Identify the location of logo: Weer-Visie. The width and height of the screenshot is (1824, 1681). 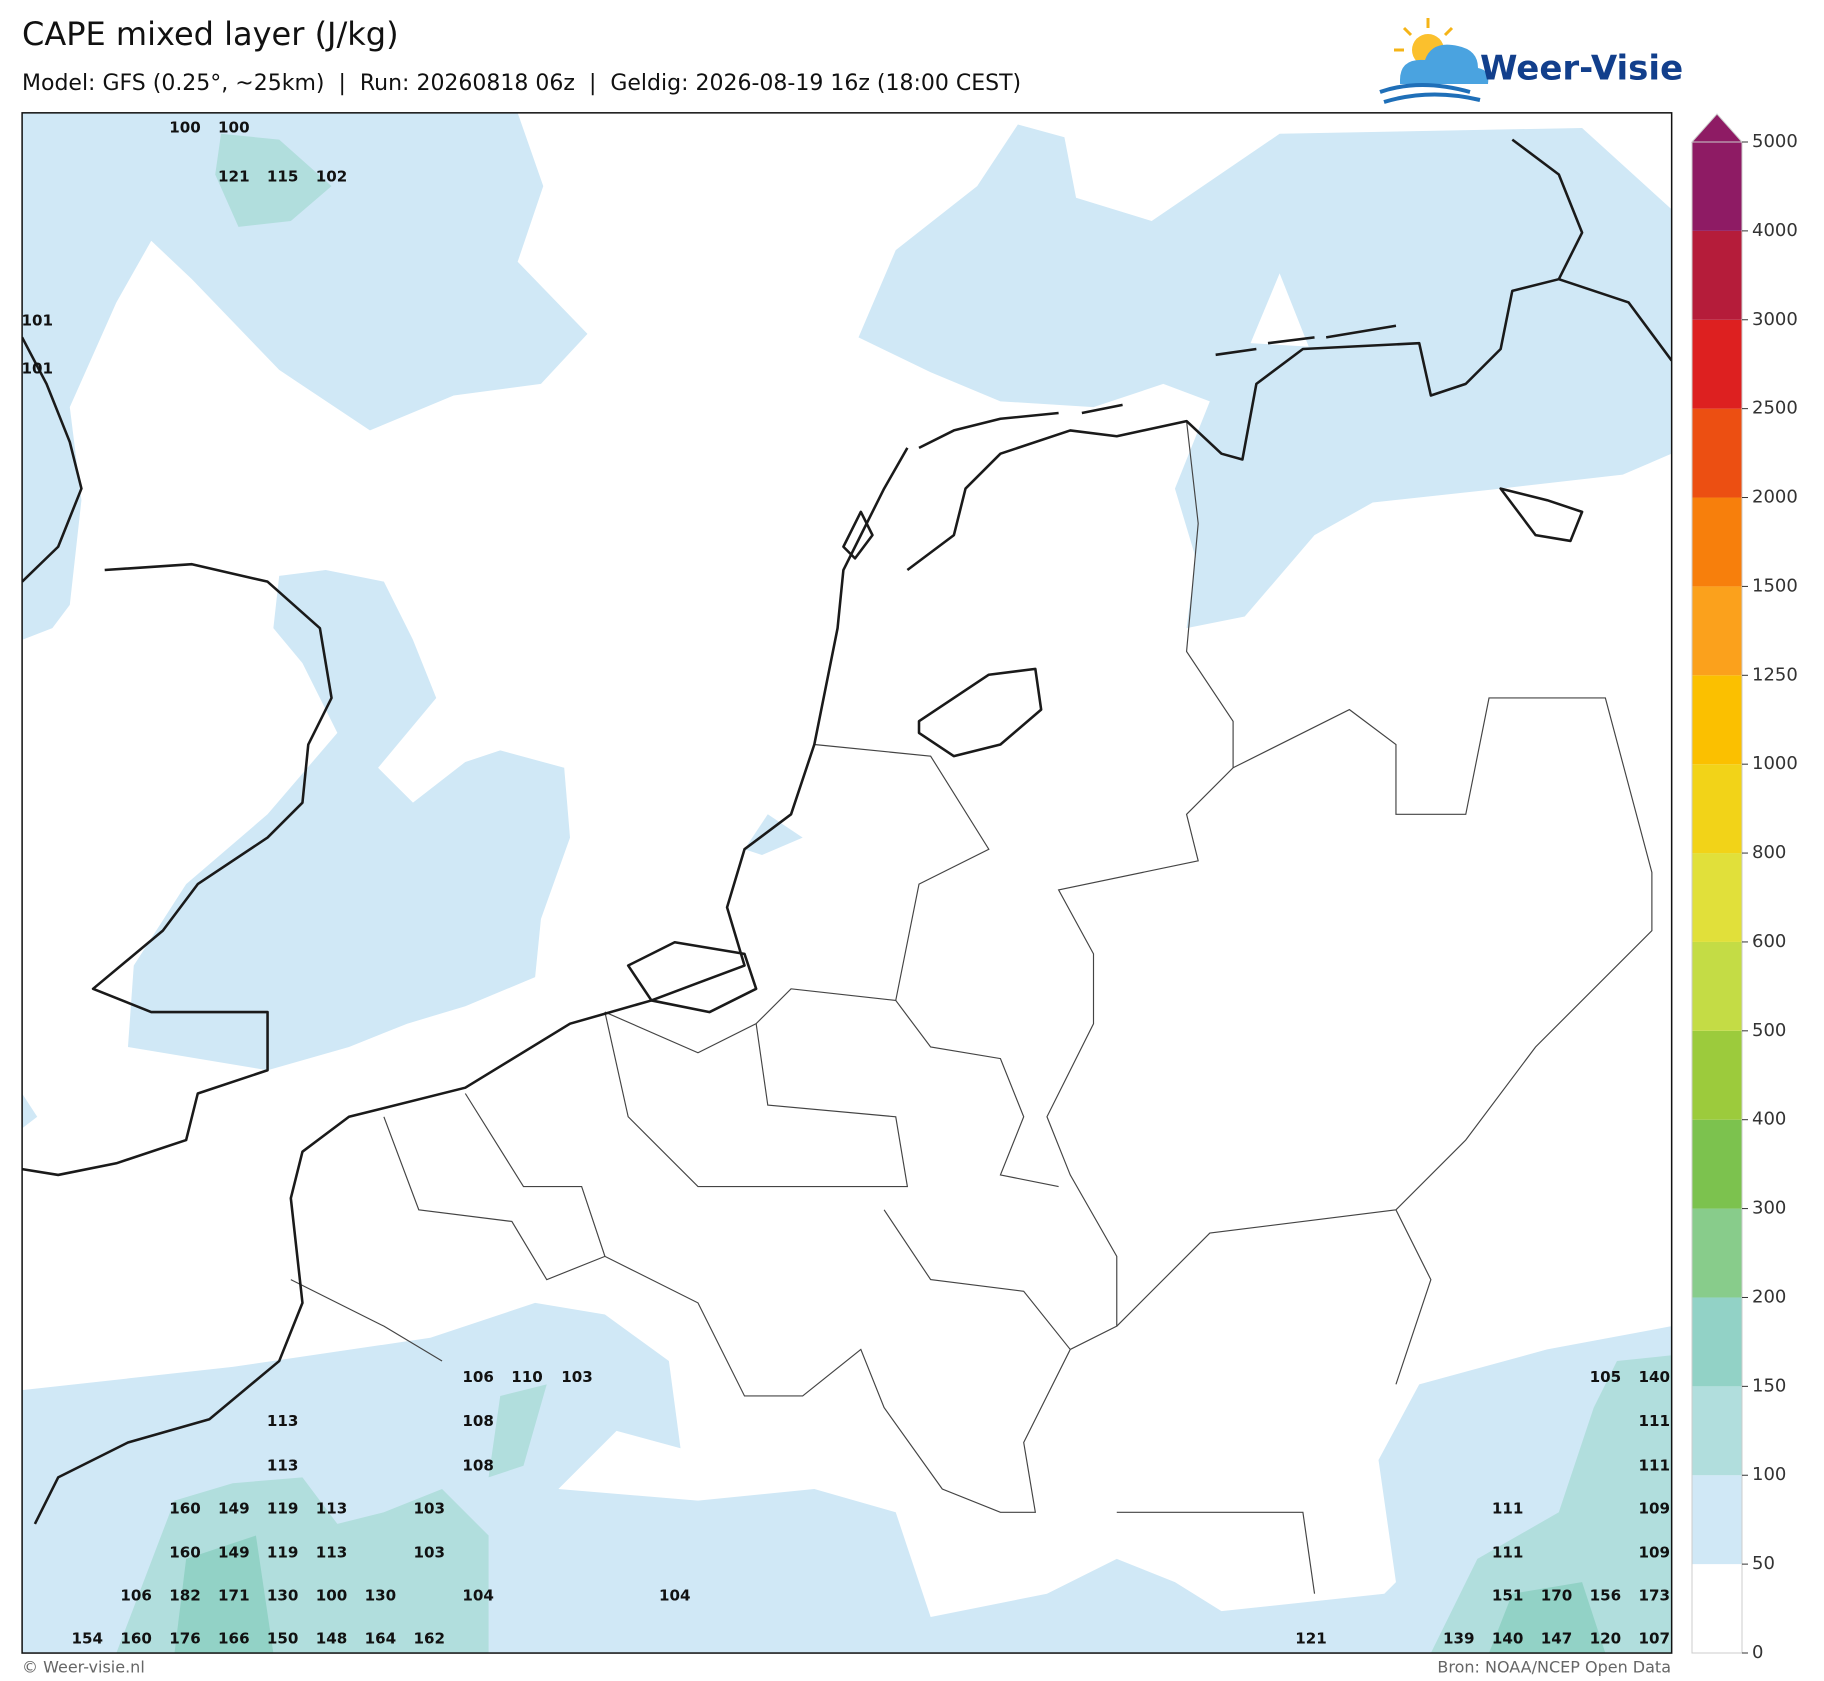
(1531, 61).